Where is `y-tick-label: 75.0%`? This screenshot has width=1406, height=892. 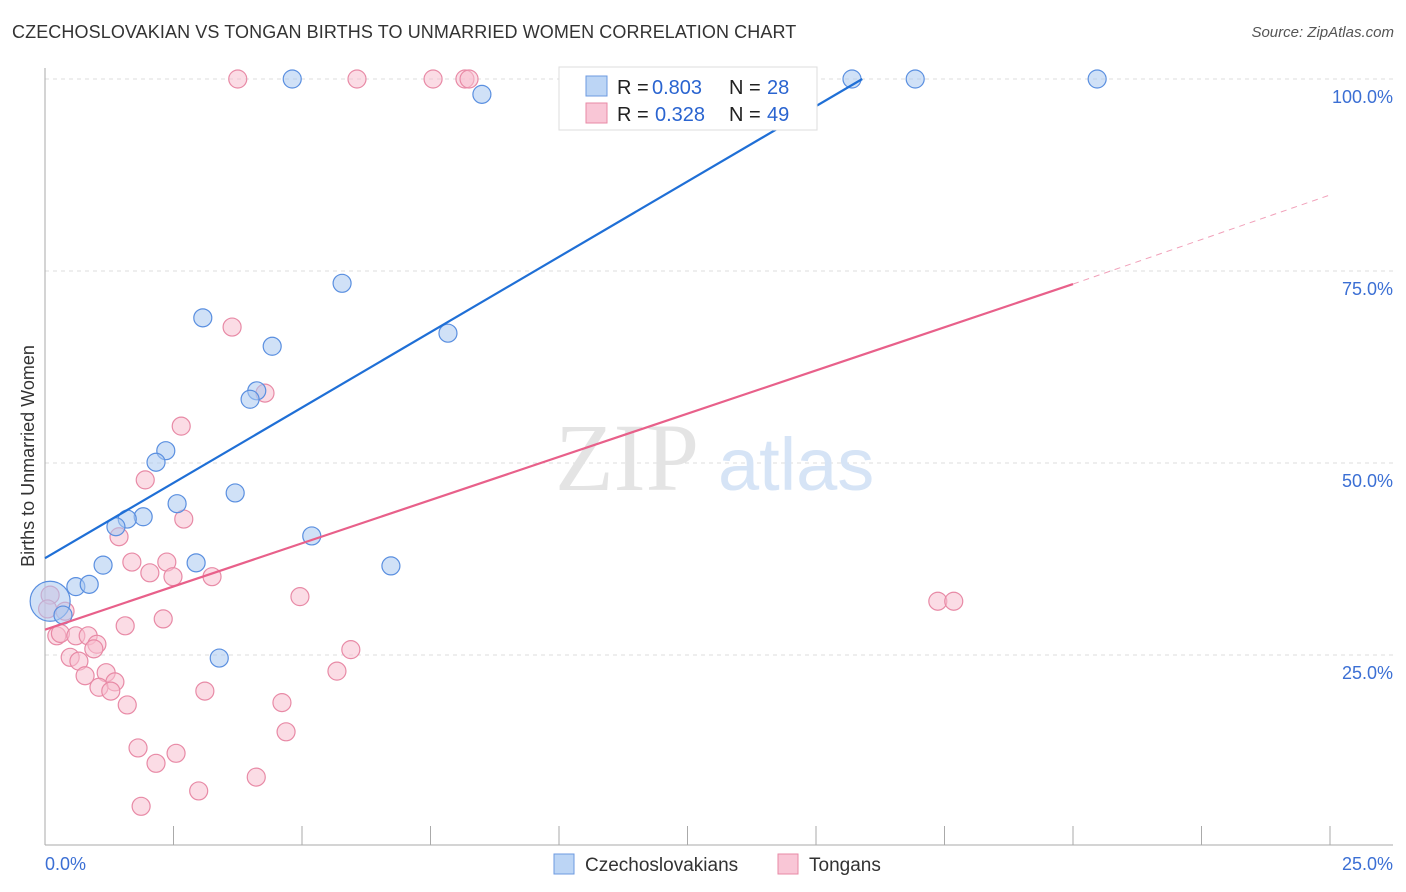
y-tick-label: 75.0% is located at coordinates (1367, 289).